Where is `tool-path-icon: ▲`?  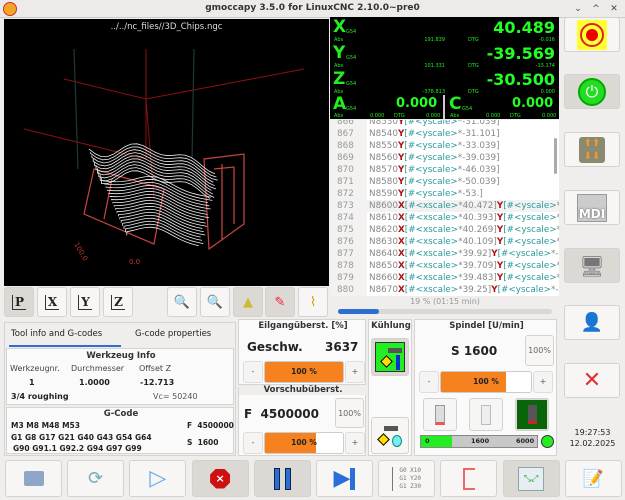
tool-path-icon: ▲ is located at coordinates (248, 302).